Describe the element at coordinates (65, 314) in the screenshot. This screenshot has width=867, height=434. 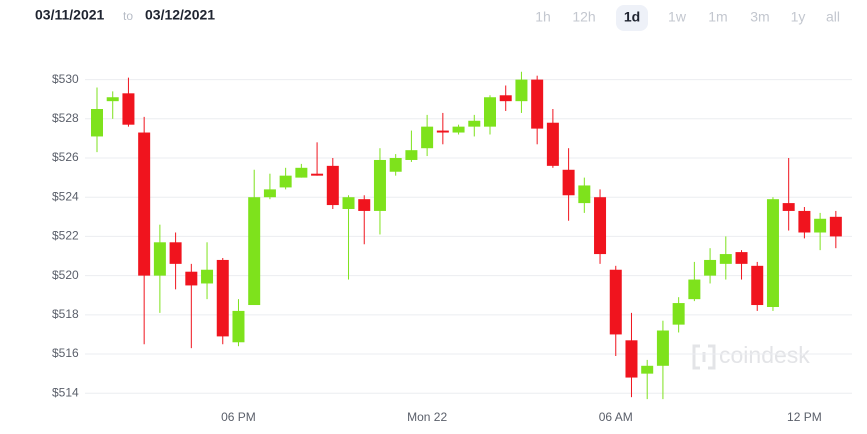
I see `y-tick-label: $518` at that location.